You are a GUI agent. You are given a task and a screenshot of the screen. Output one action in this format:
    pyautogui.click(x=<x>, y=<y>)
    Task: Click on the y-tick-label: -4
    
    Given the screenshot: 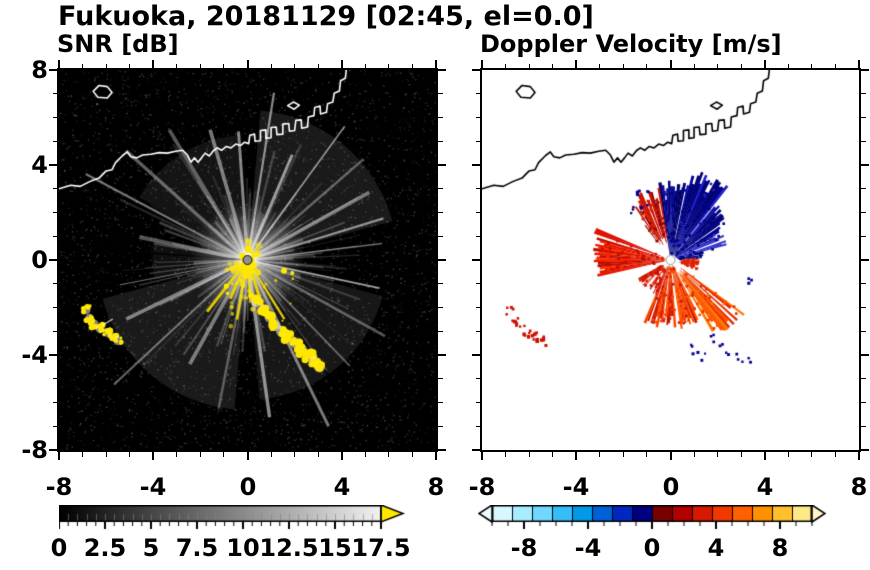 What is the action you would take?
    pyautogui.click(x=34, y=355)
    